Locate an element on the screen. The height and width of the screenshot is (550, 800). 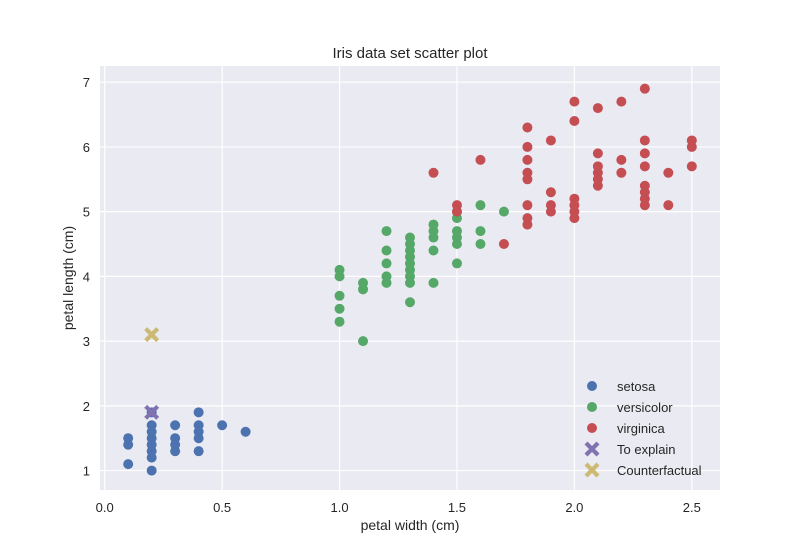
y-tick-label: 1 is located at coordinates (86, 471).